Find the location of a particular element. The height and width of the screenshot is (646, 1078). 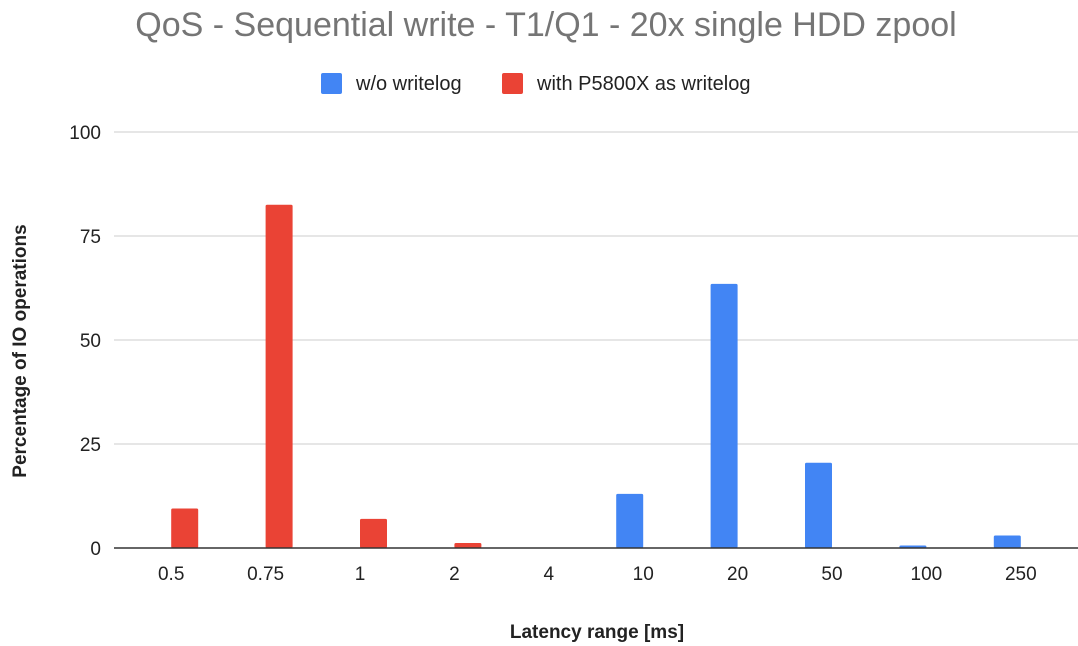

x-tick-label-0.5: 0.5 is located at coordinates (171, 574).